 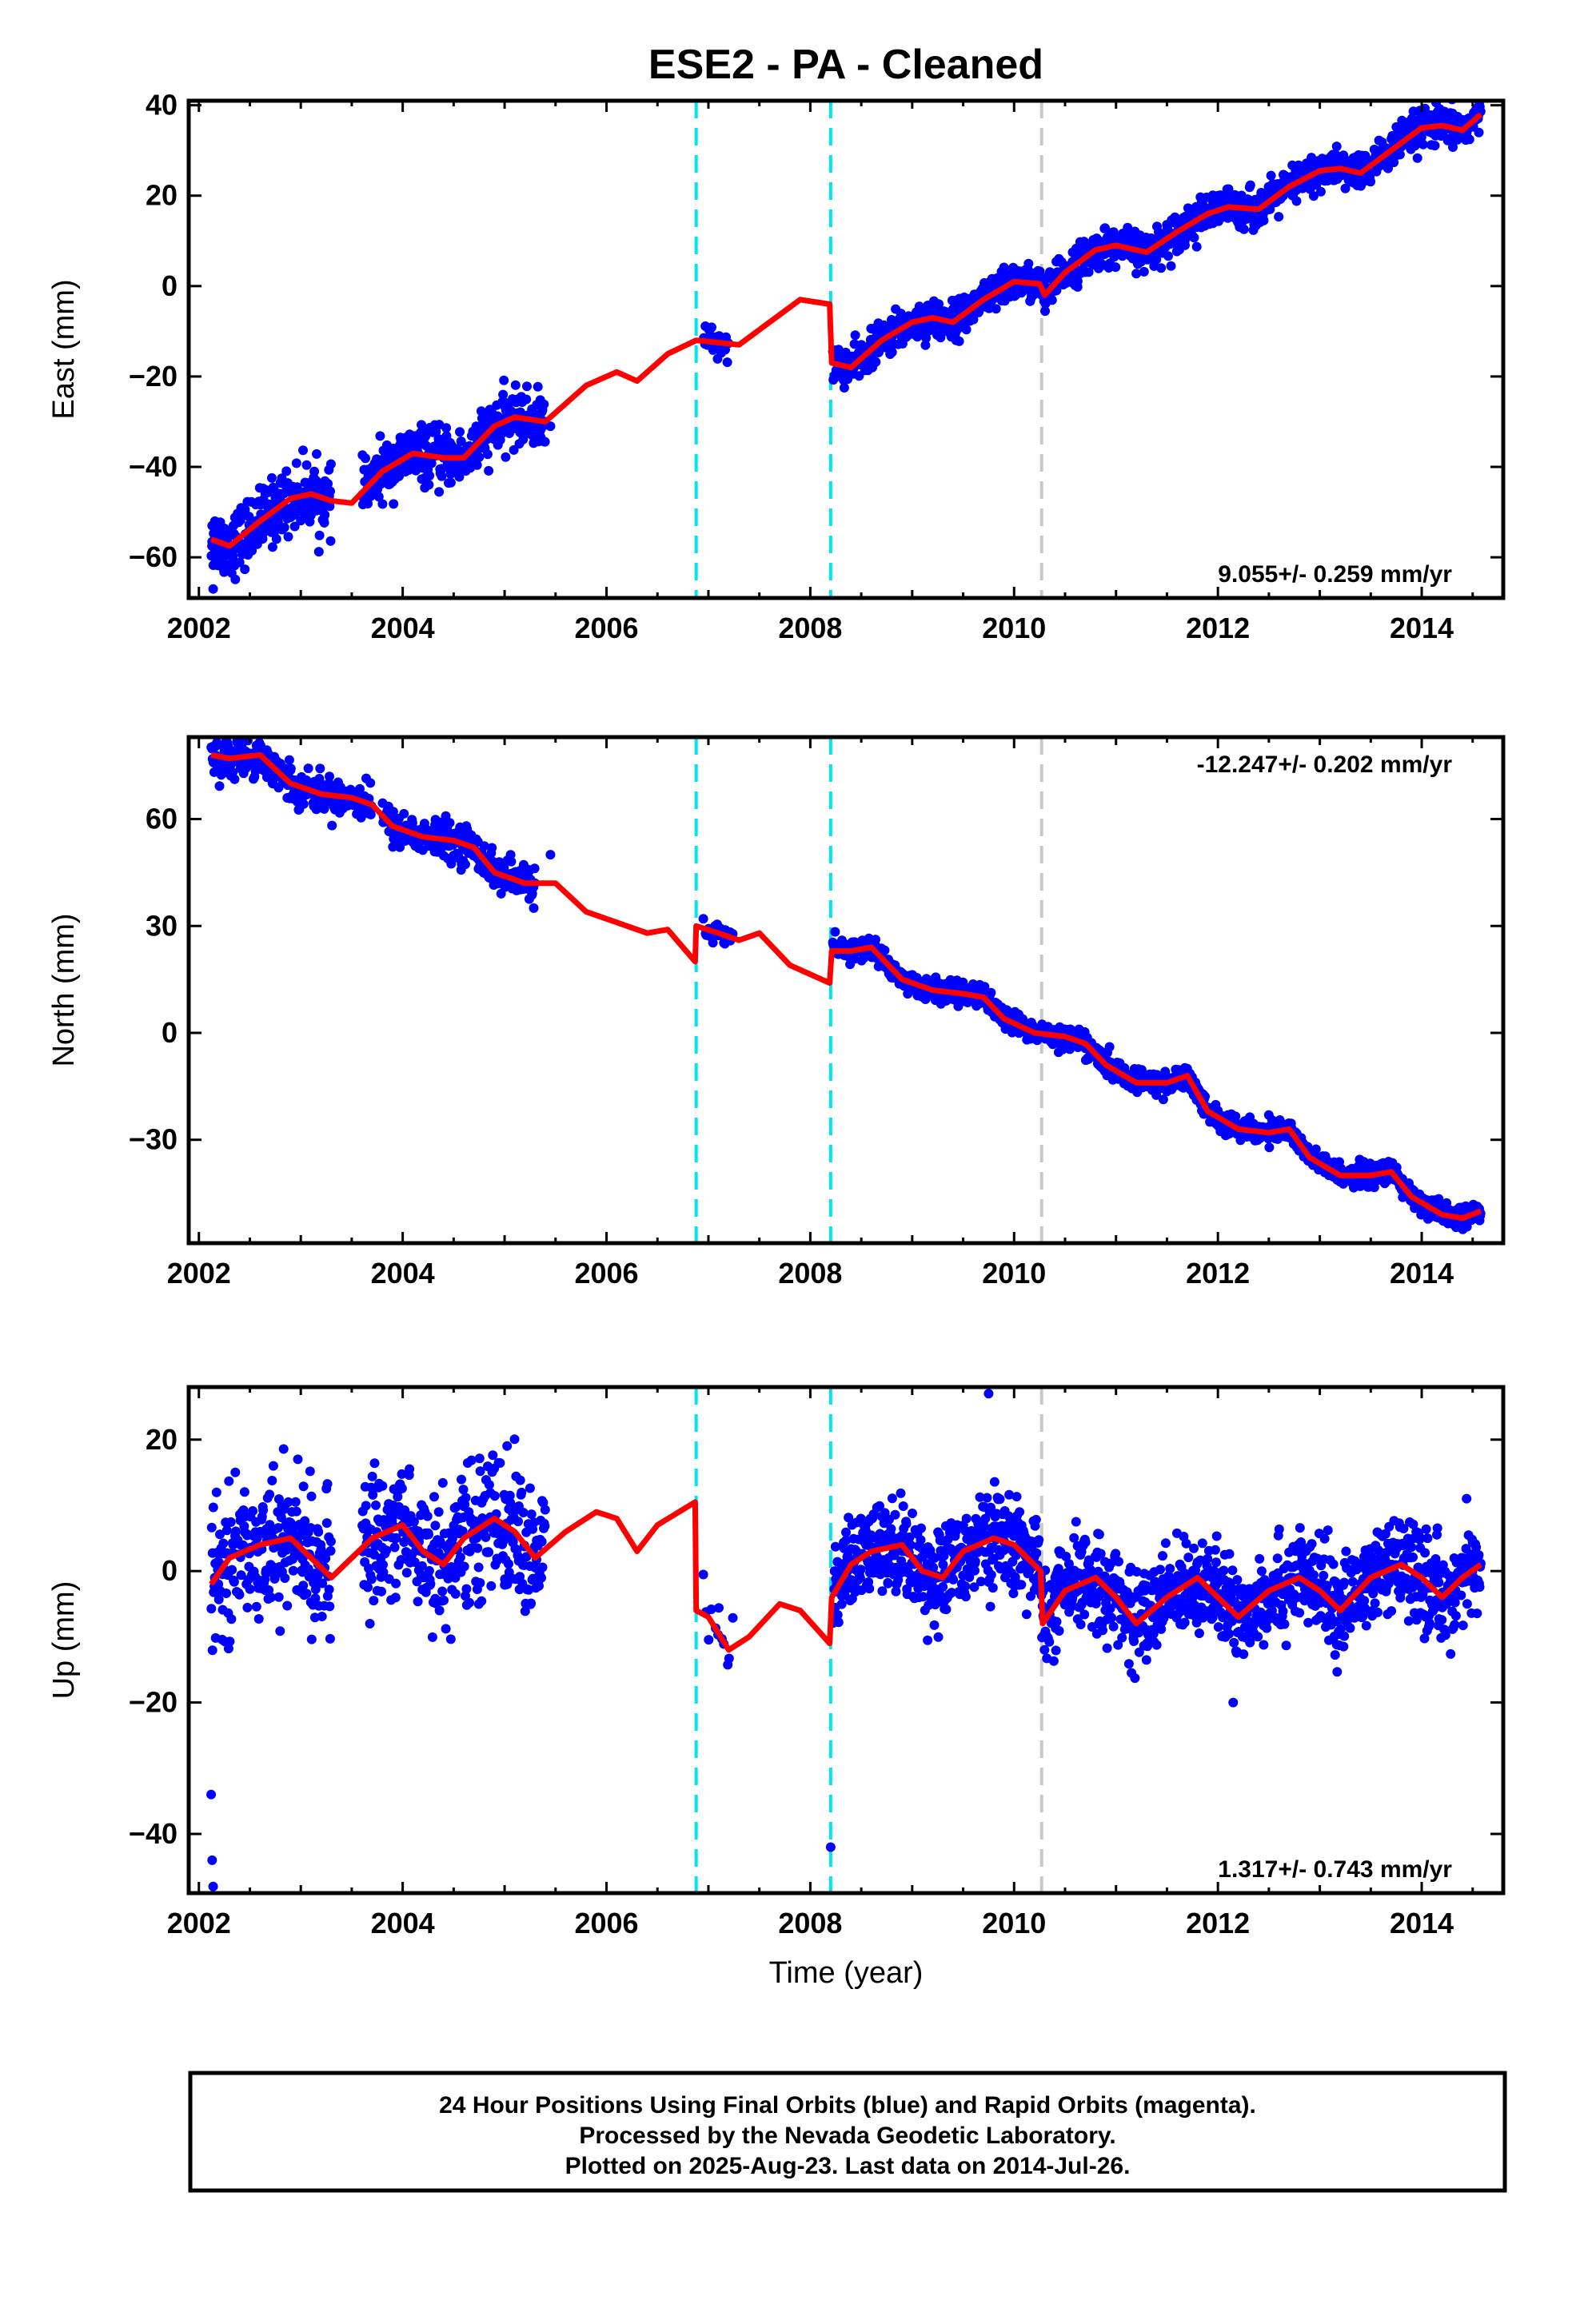 What do you see at coordinates (1422, 1273) in the screenshot?
I see `x-tick-label: 2014` at bounding box center [1422, 1273].